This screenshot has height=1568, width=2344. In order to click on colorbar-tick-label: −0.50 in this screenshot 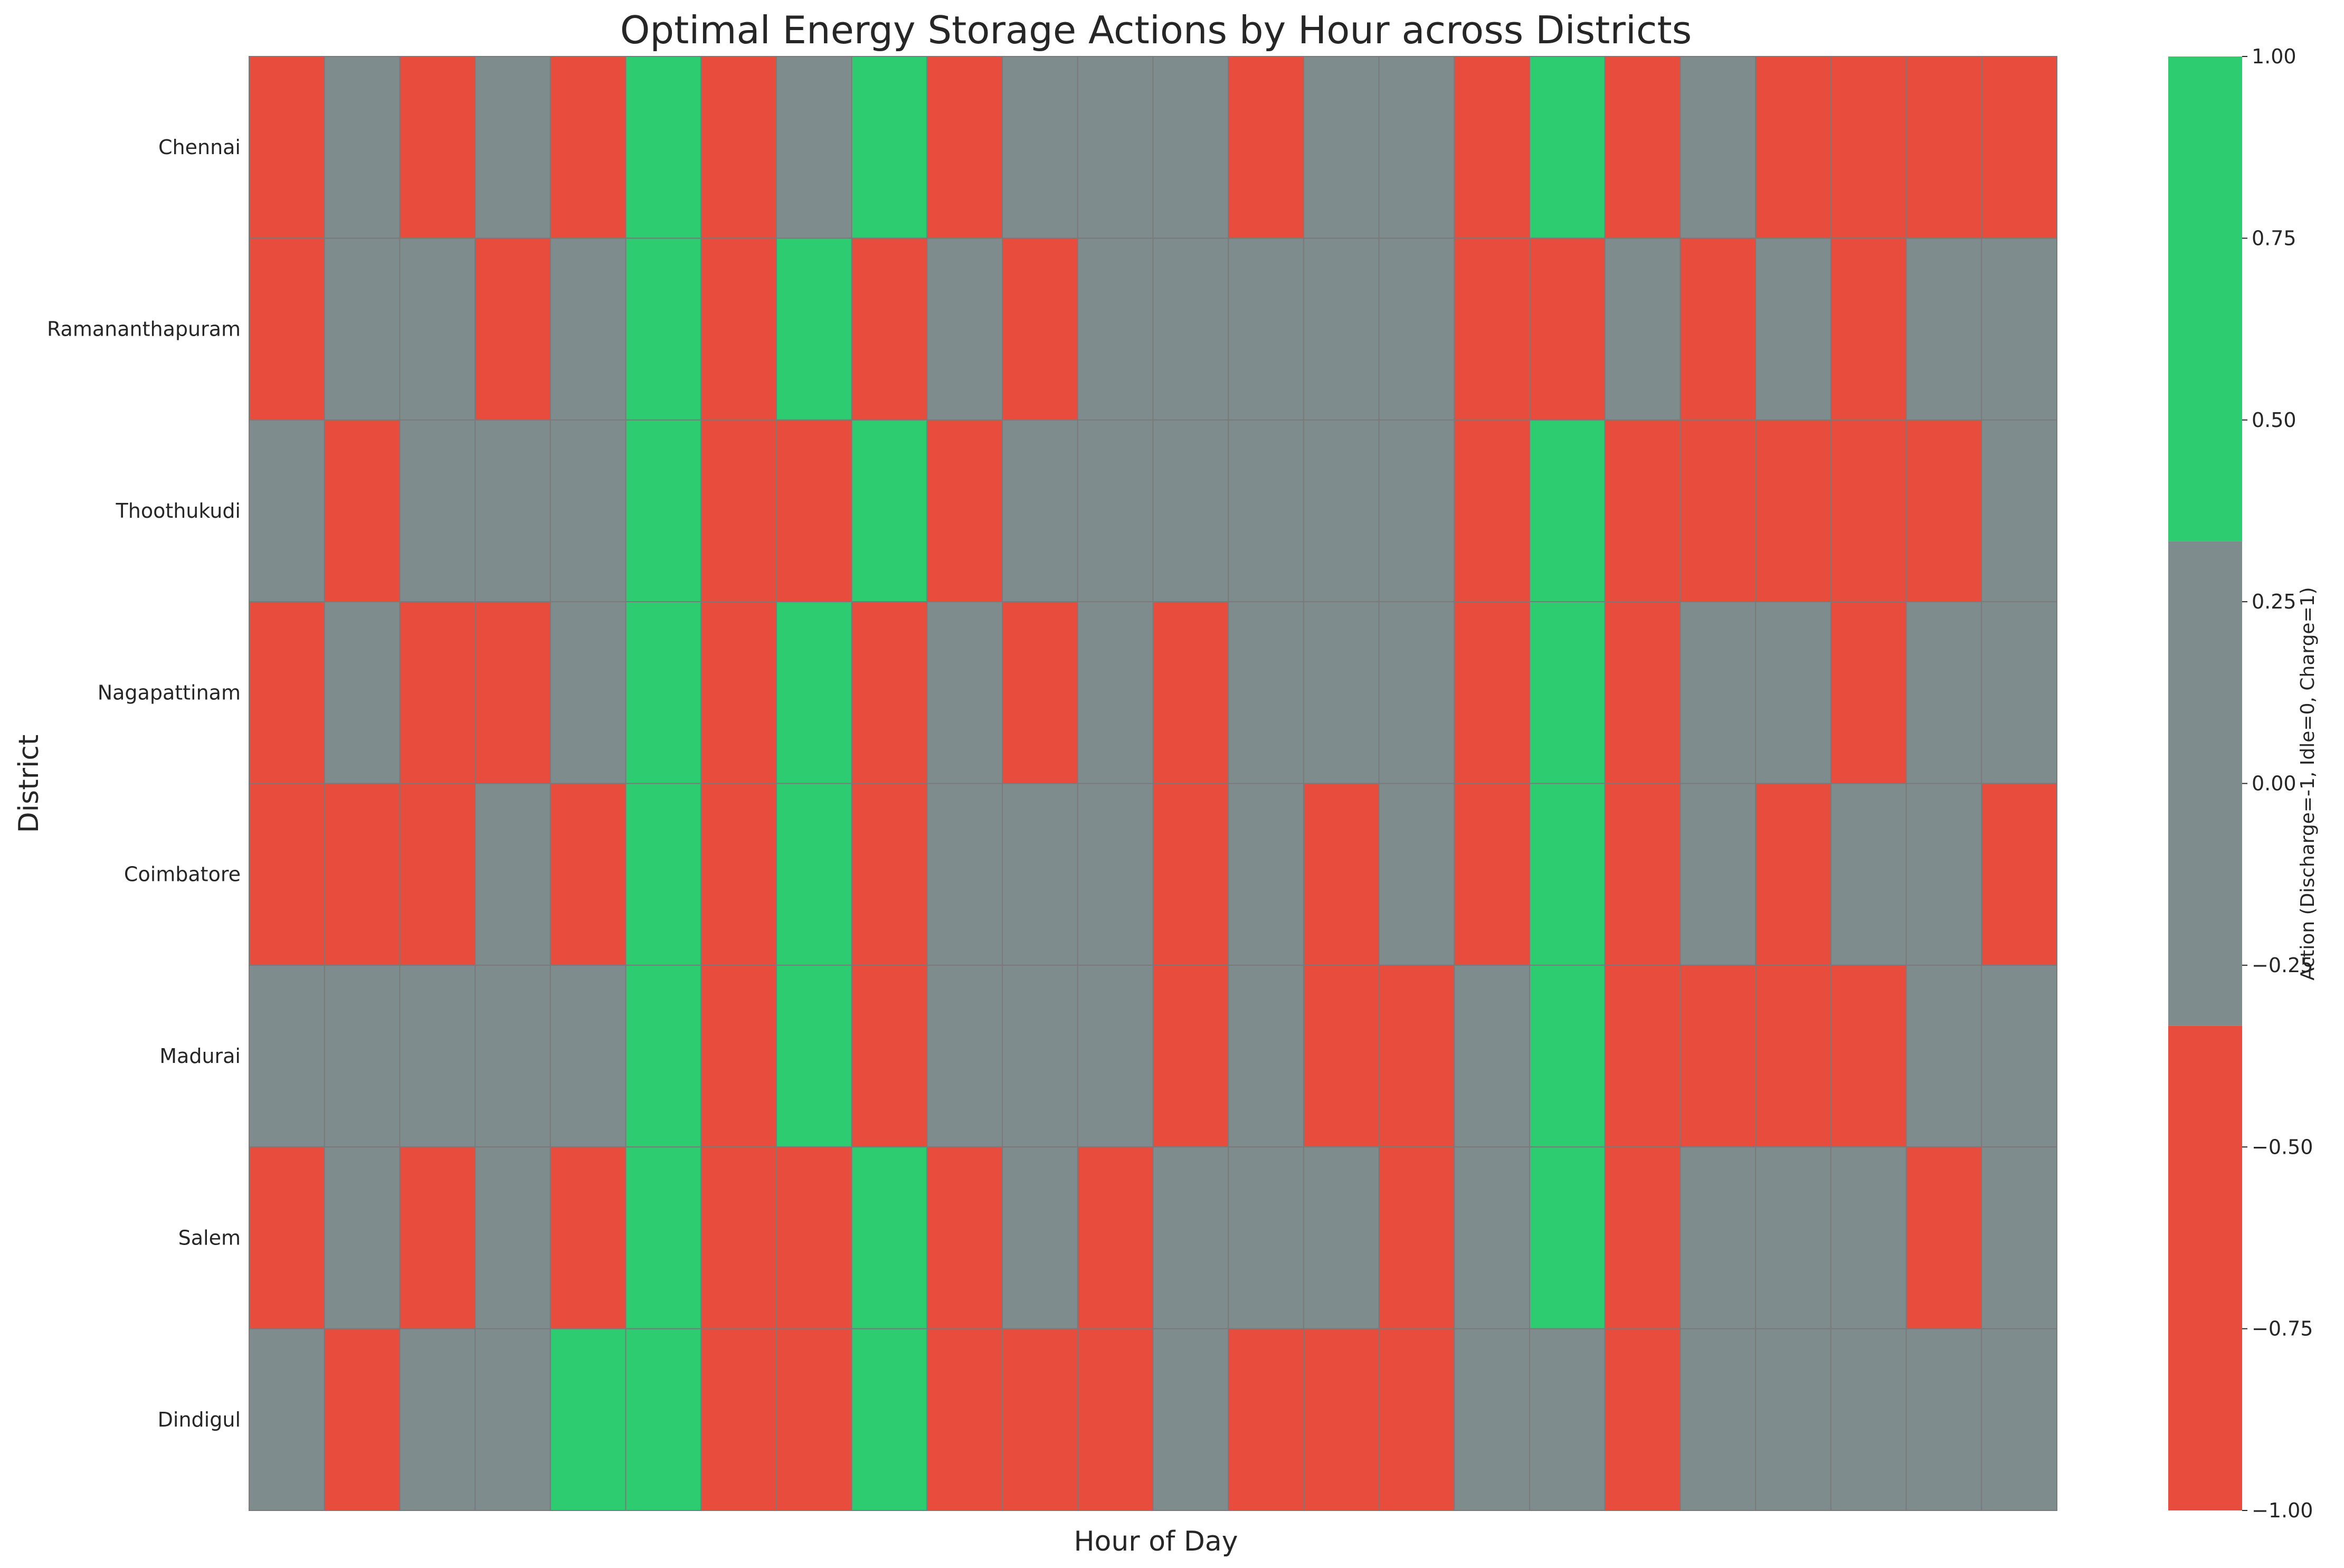, I will do `click(2282, 1146)`.